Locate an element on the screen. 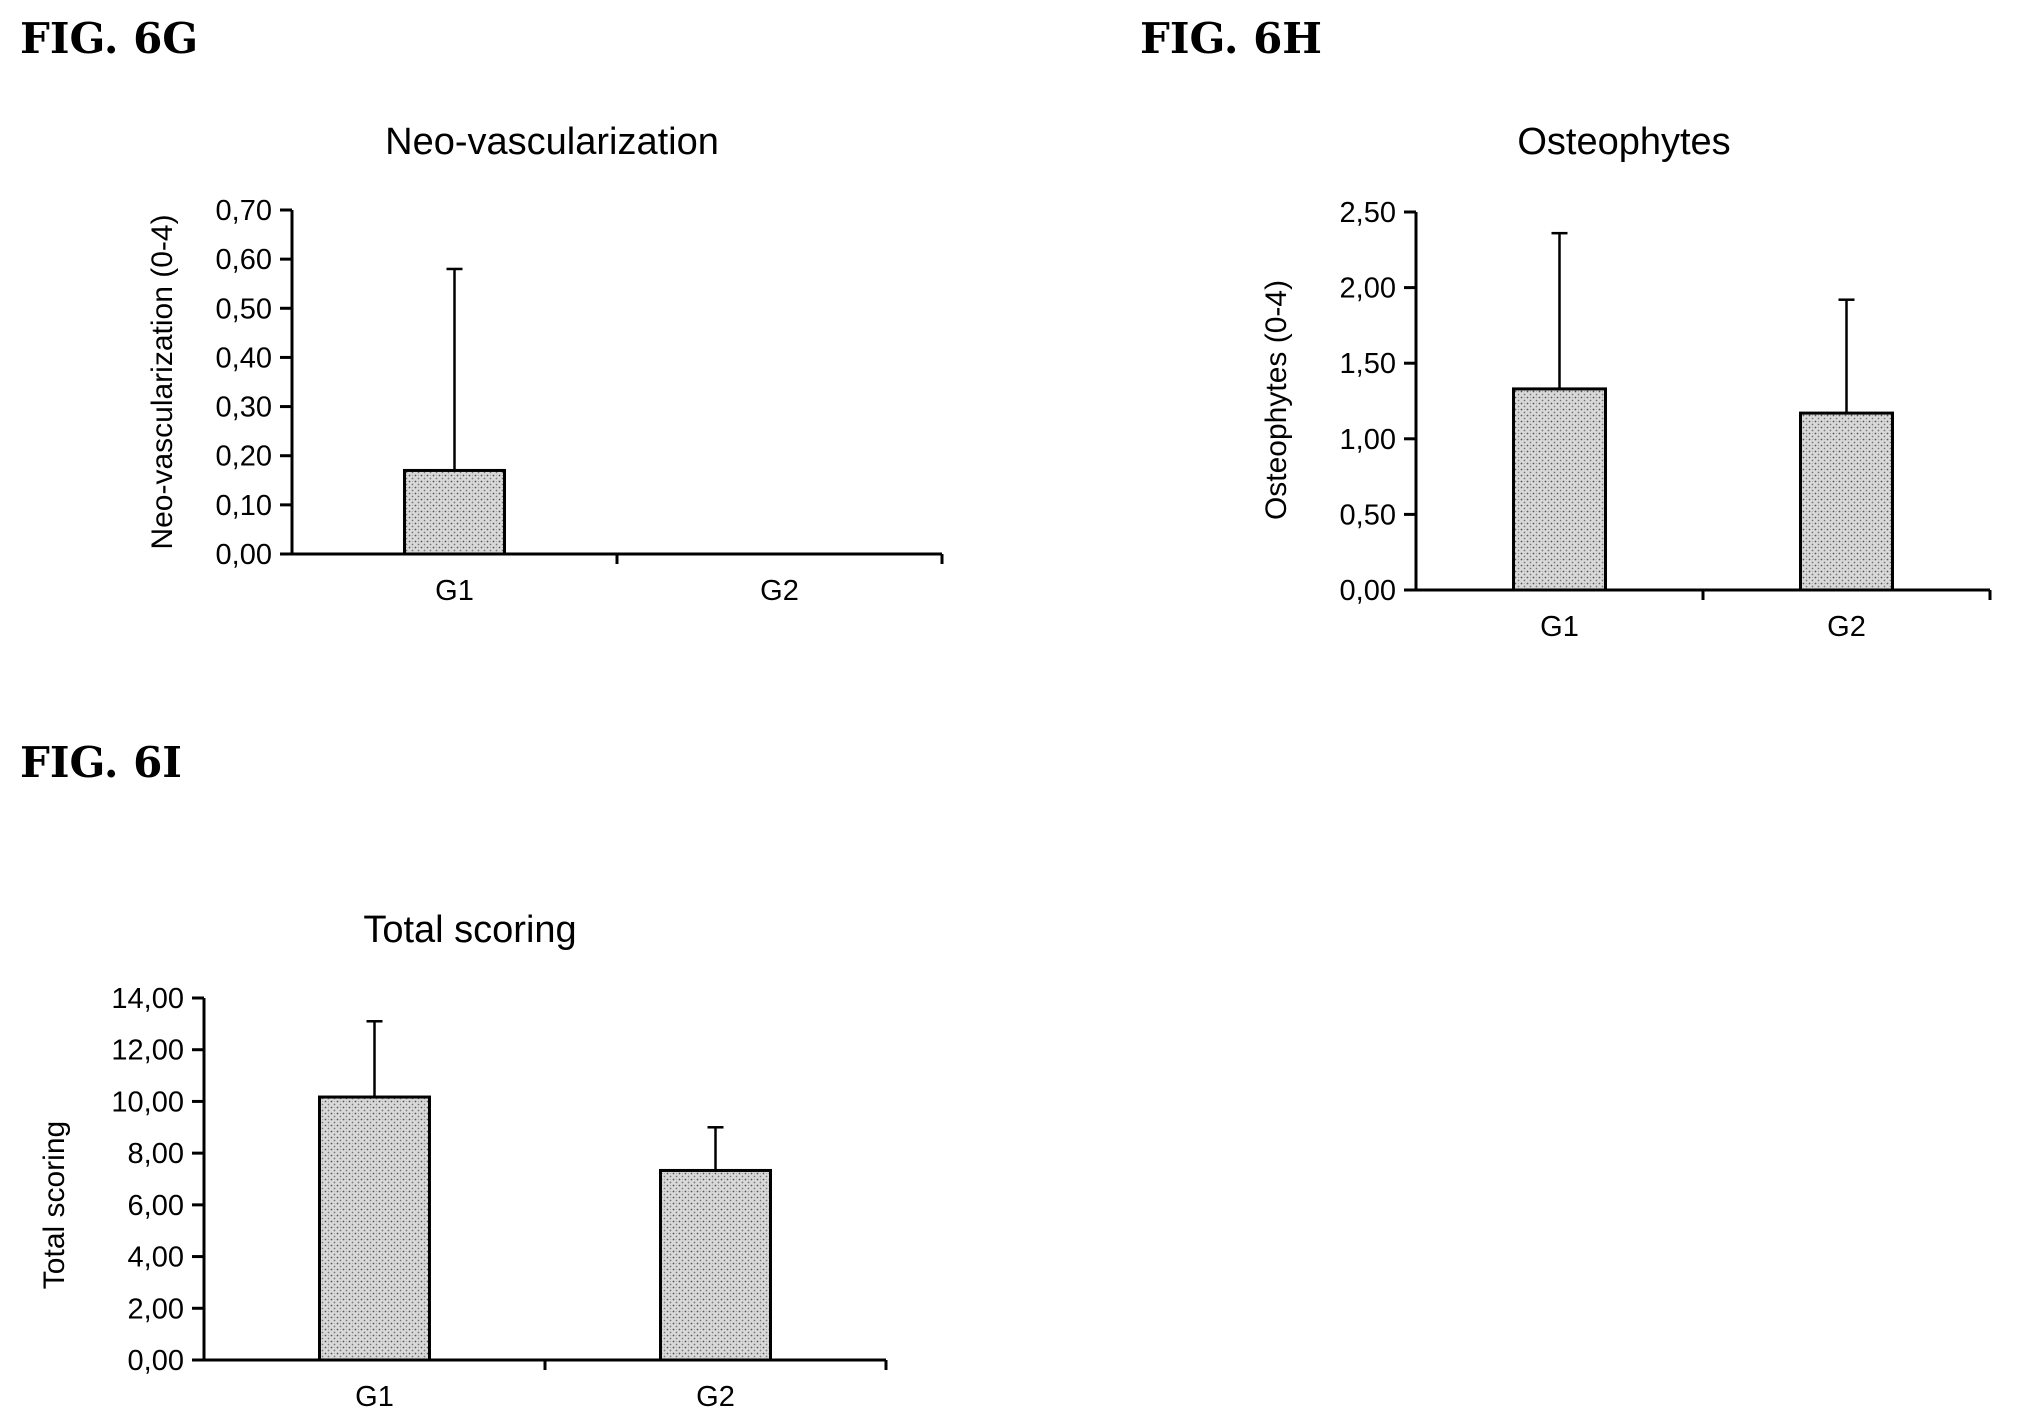 Image resolution: width=2020 pixels, height=1426 pixels. y-tick-label: 0,30 is located at coordinates (244, 408).